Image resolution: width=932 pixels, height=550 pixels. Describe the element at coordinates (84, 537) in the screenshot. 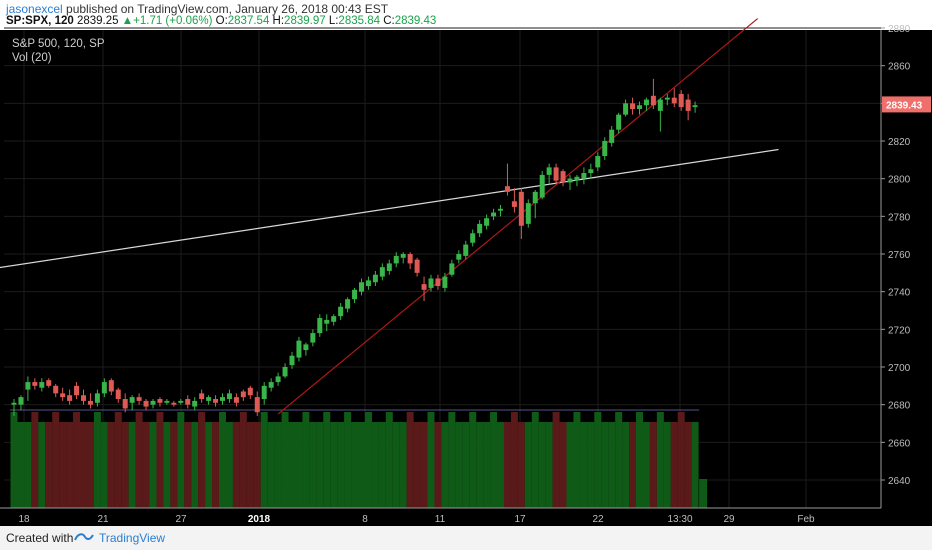

I see `tradingview-logo-icon` at that location.